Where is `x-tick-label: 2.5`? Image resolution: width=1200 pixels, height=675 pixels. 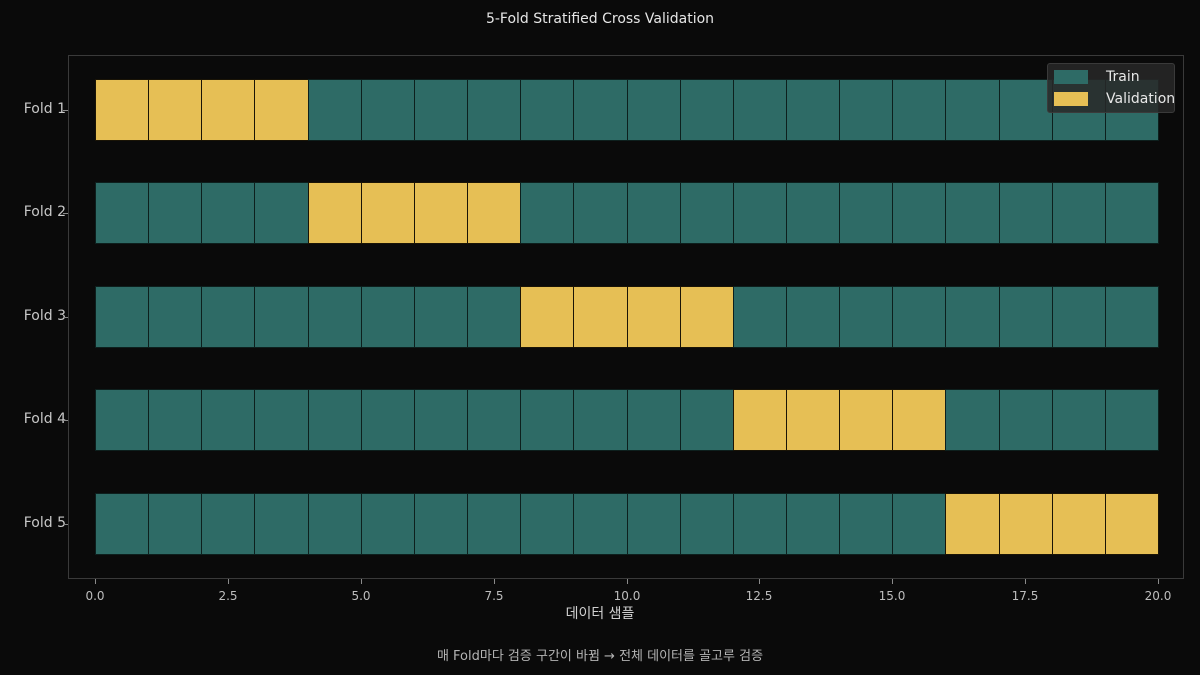
x-tick-label: 2.5 is located at coordinates (228, 596).